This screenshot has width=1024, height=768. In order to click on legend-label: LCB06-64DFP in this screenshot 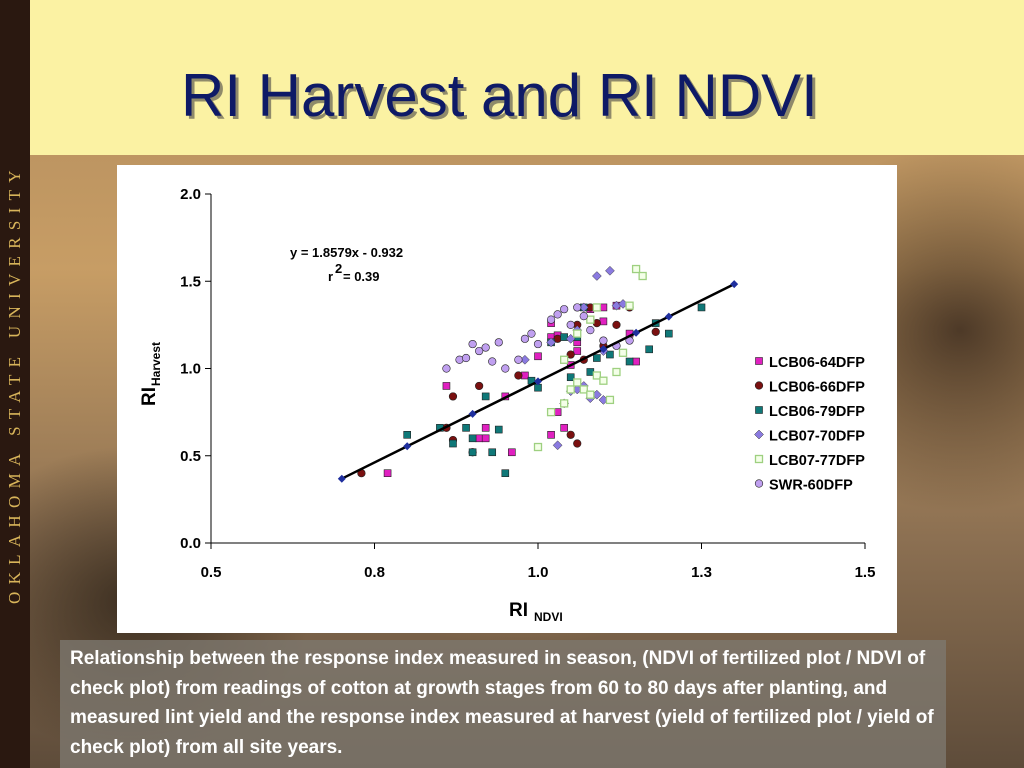, I will do `click(817, 363)`.